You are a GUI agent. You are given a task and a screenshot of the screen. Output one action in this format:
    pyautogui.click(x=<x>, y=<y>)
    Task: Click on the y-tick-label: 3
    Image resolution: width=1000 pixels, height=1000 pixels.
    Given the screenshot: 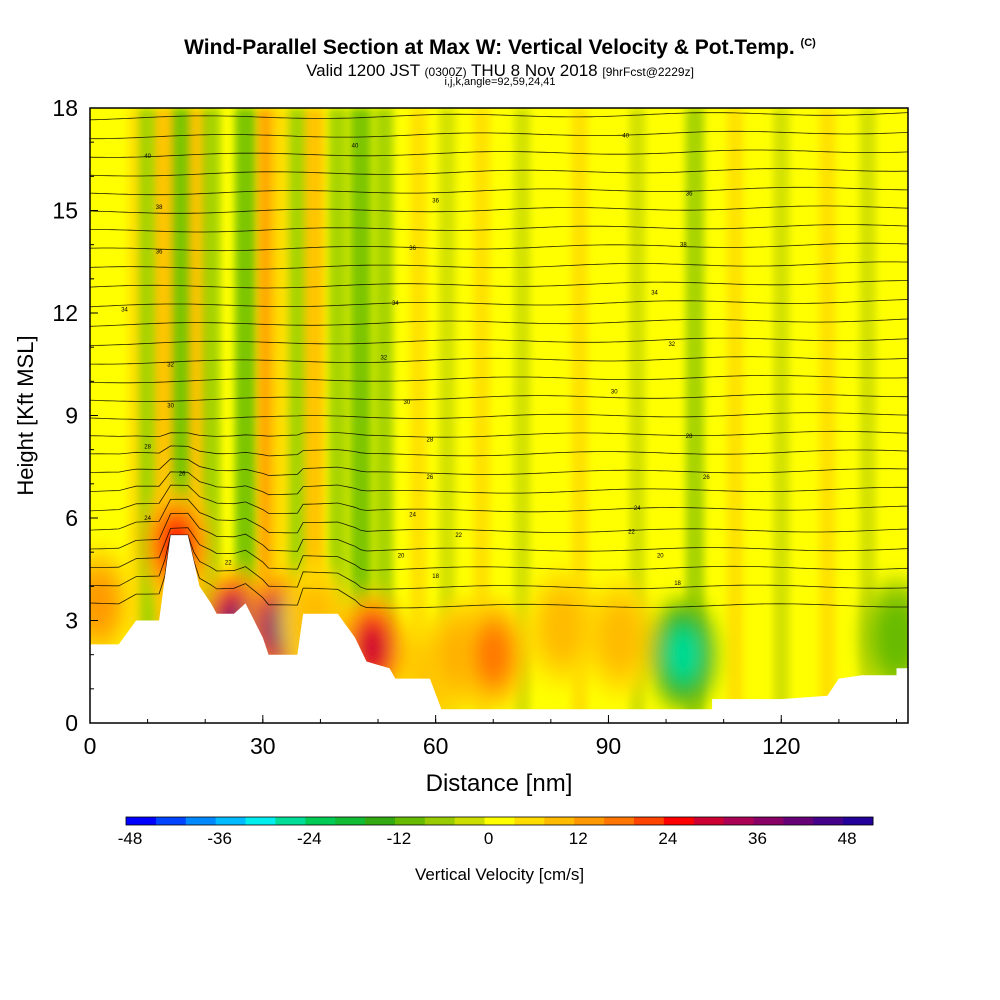 What is the action you would take?
    pyautogui.click(x=71, y=621)
    